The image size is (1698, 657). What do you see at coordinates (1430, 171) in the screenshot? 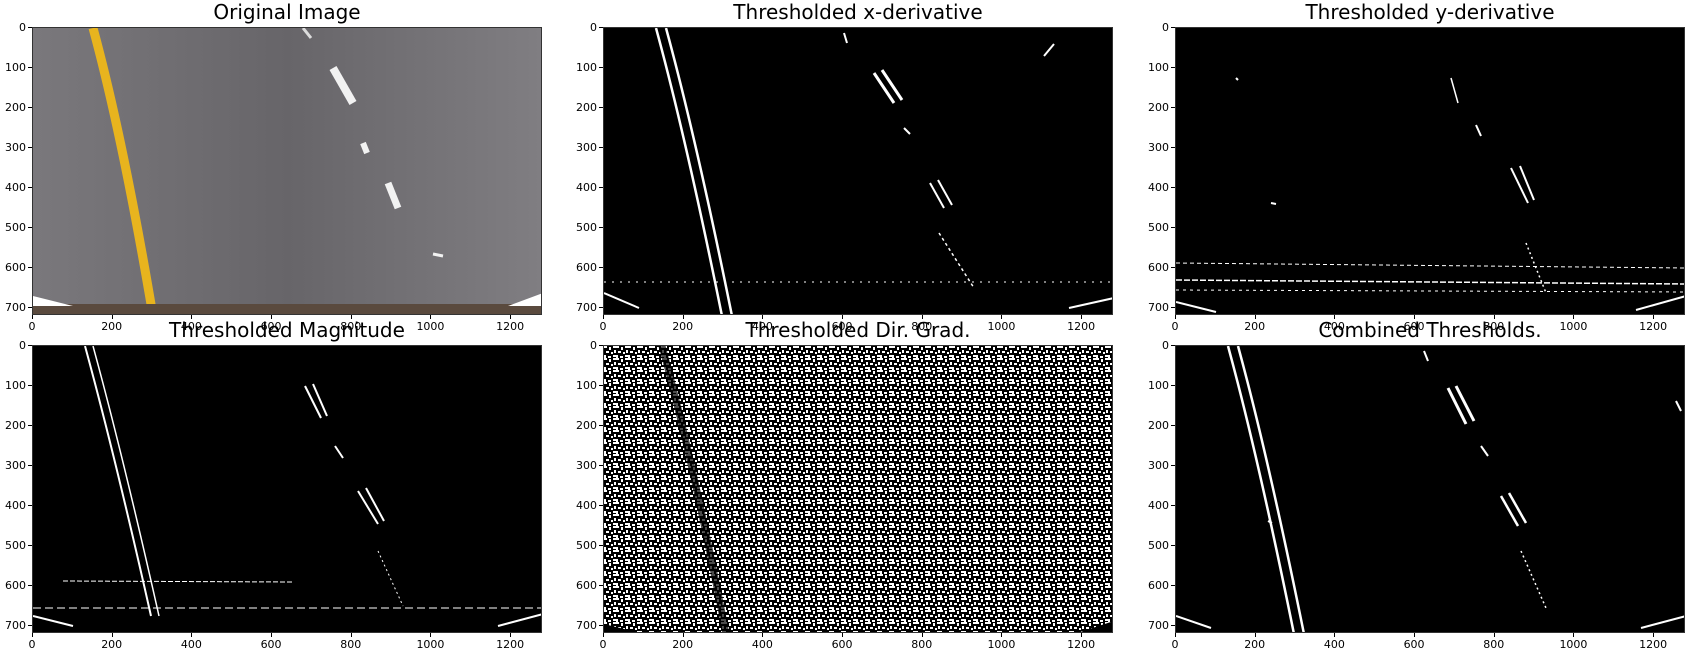
I see `image-y-derivative` at bounding box center [1430, 171].